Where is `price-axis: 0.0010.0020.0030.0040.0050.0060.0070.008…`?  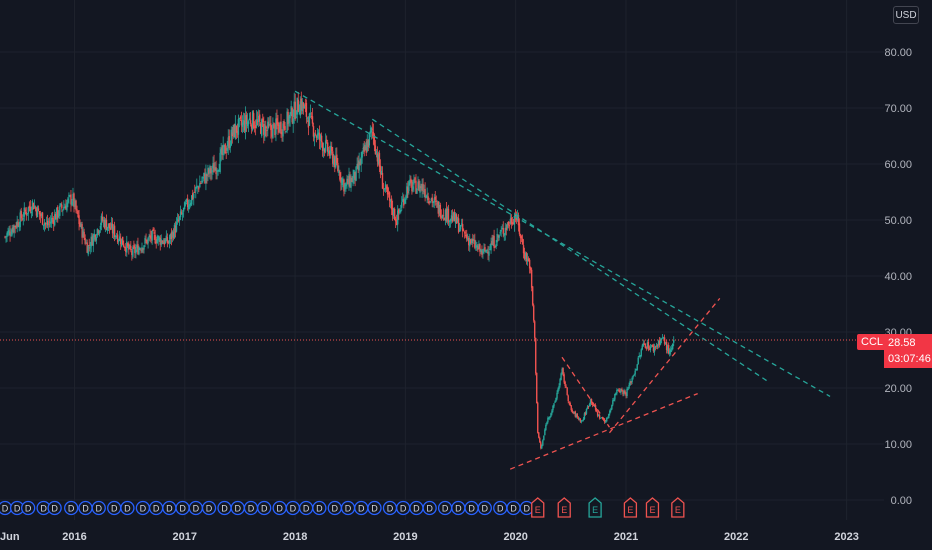 price-axis: 0.0010.0020.0030.0040.0050.0060.0070.008… is located at coordinates (898, 277).